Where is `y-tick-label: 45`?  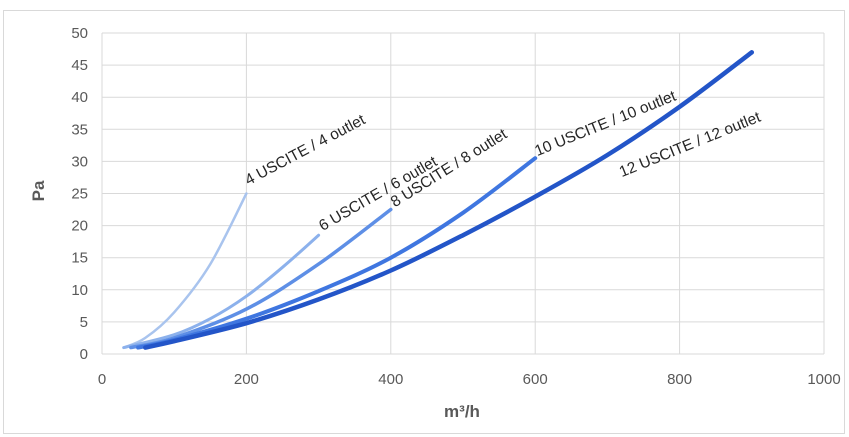
y-tick-label: 45 is located at coordinates (79, 65).